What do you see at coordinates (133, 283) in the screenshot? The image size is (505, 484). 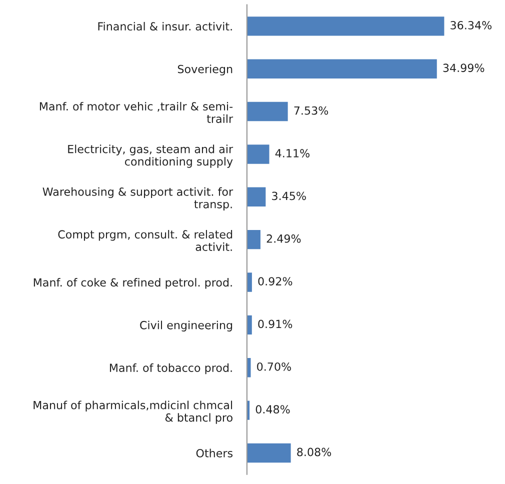 I see `y-tick-label: Manf. of coke & refined petrol. prod.` at bounding box center [133, 283].